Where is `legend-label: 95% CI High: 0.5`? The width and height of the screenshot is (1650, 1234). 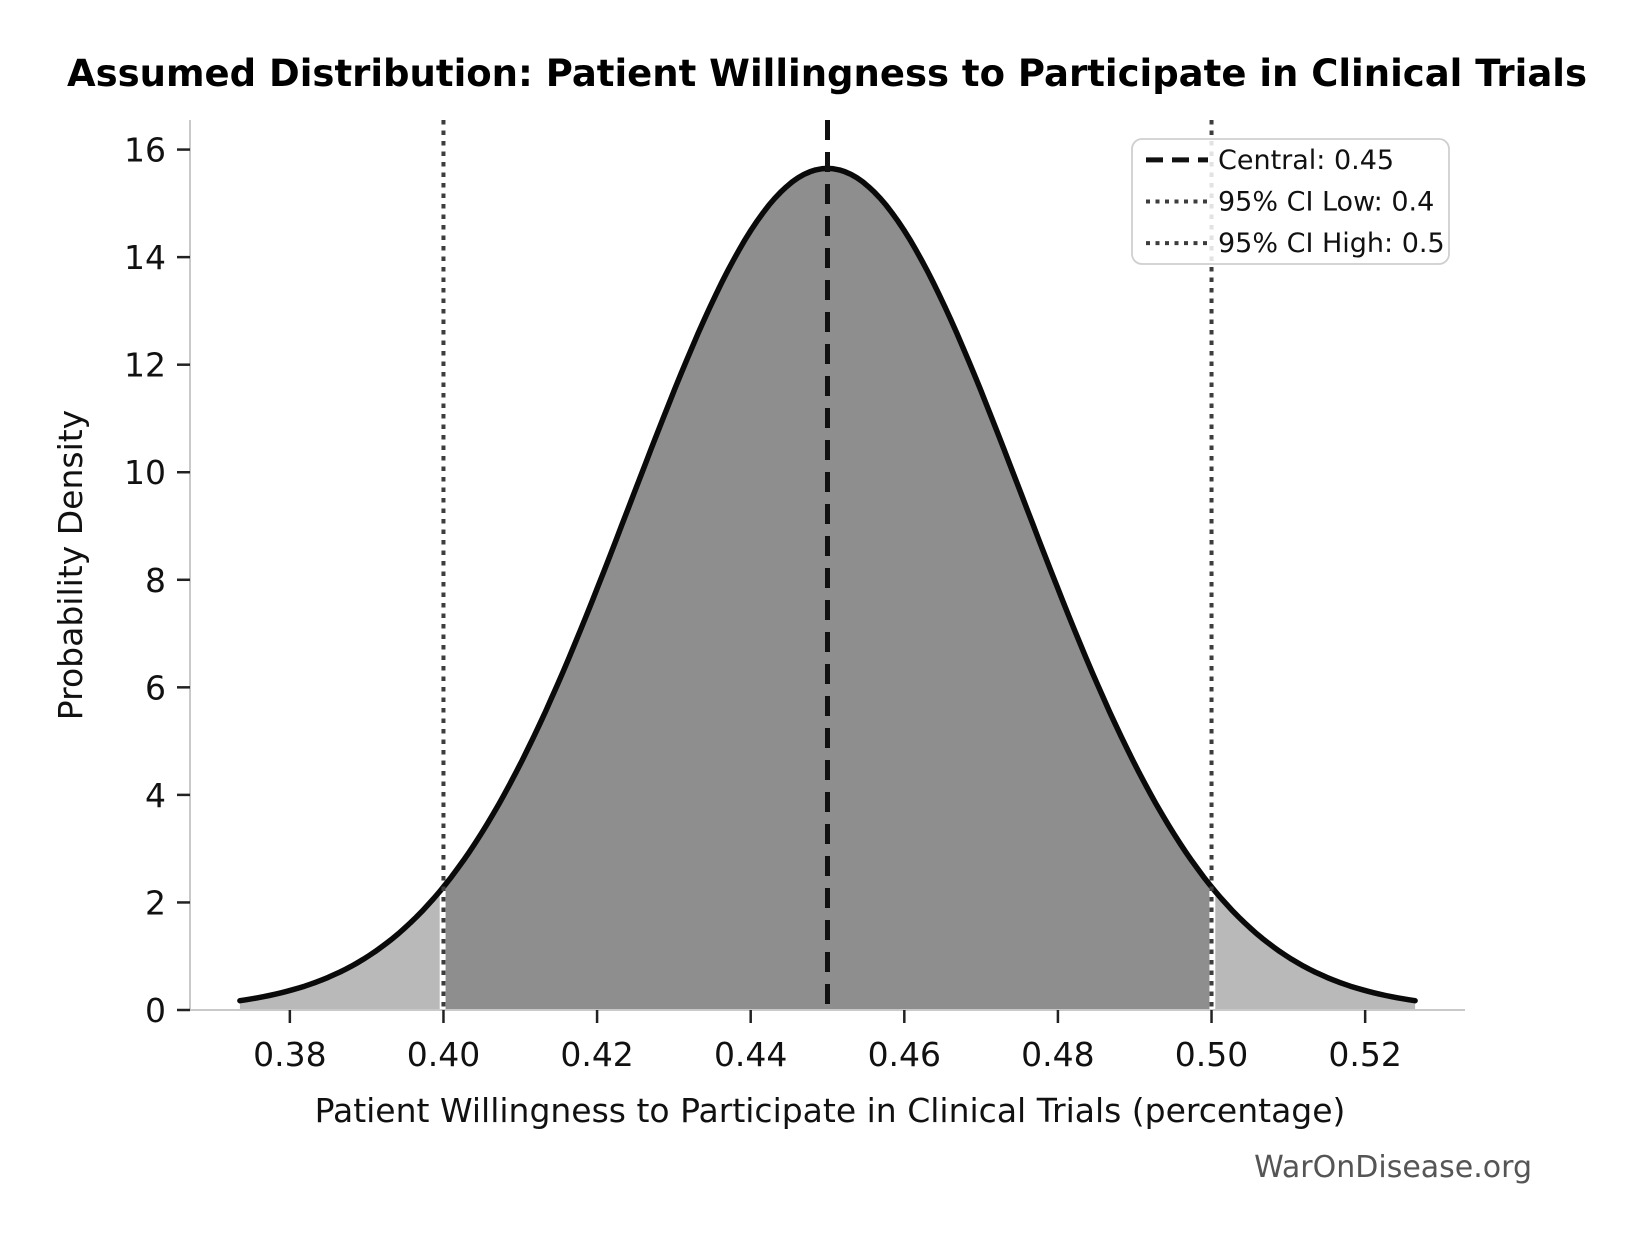 legend-label: 95% CI High: 0.5 is located at coordinates (1331, 243).